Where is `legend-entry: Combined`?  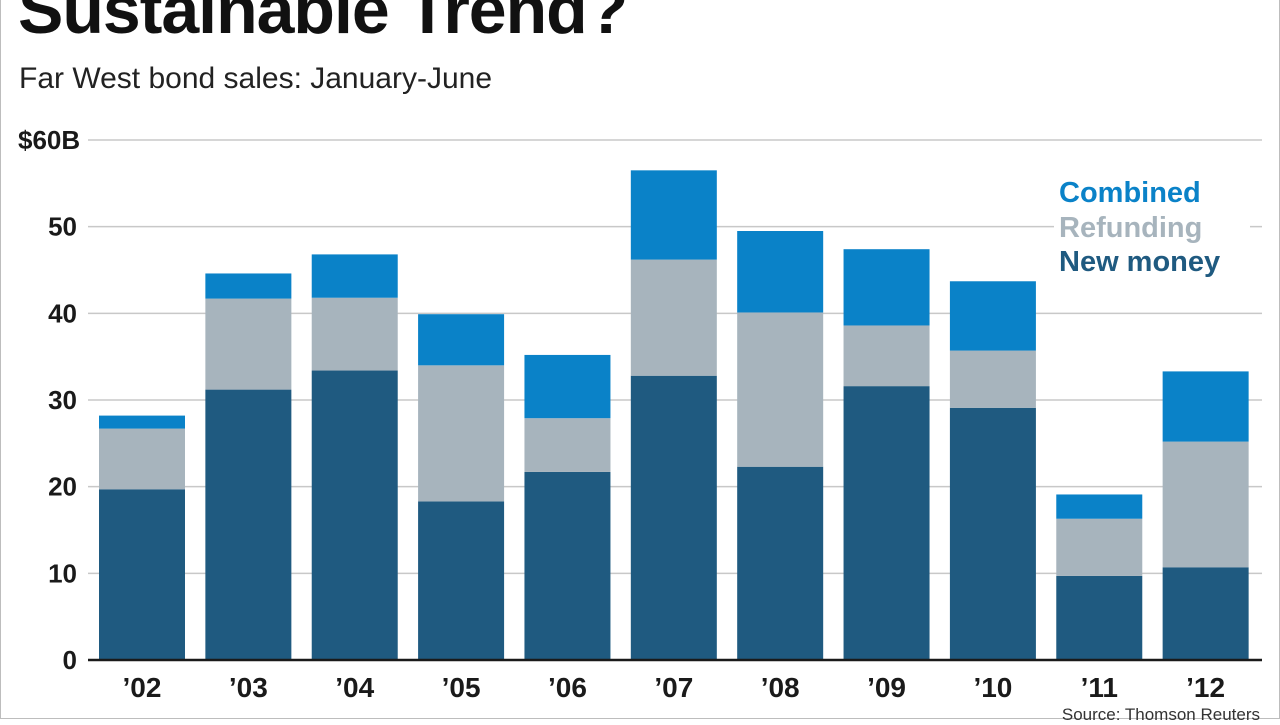 legend-entry: Combined is located at coordinates (1130, 193).